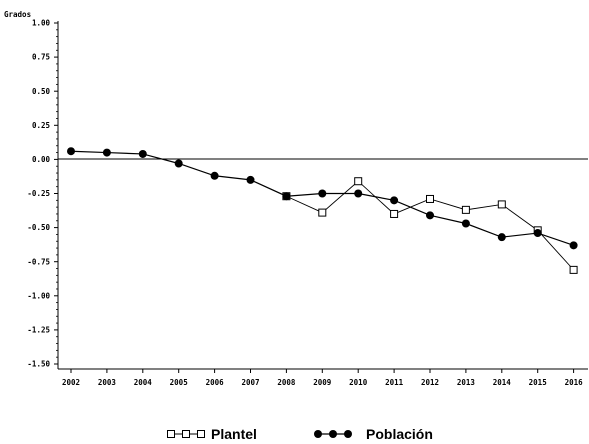 This screenshot has height=444, width=589. What do you see at coordinates (41, 23) in the screenshot?
I see `y-tick-label: 1.00` at bounding box center [41, 23].